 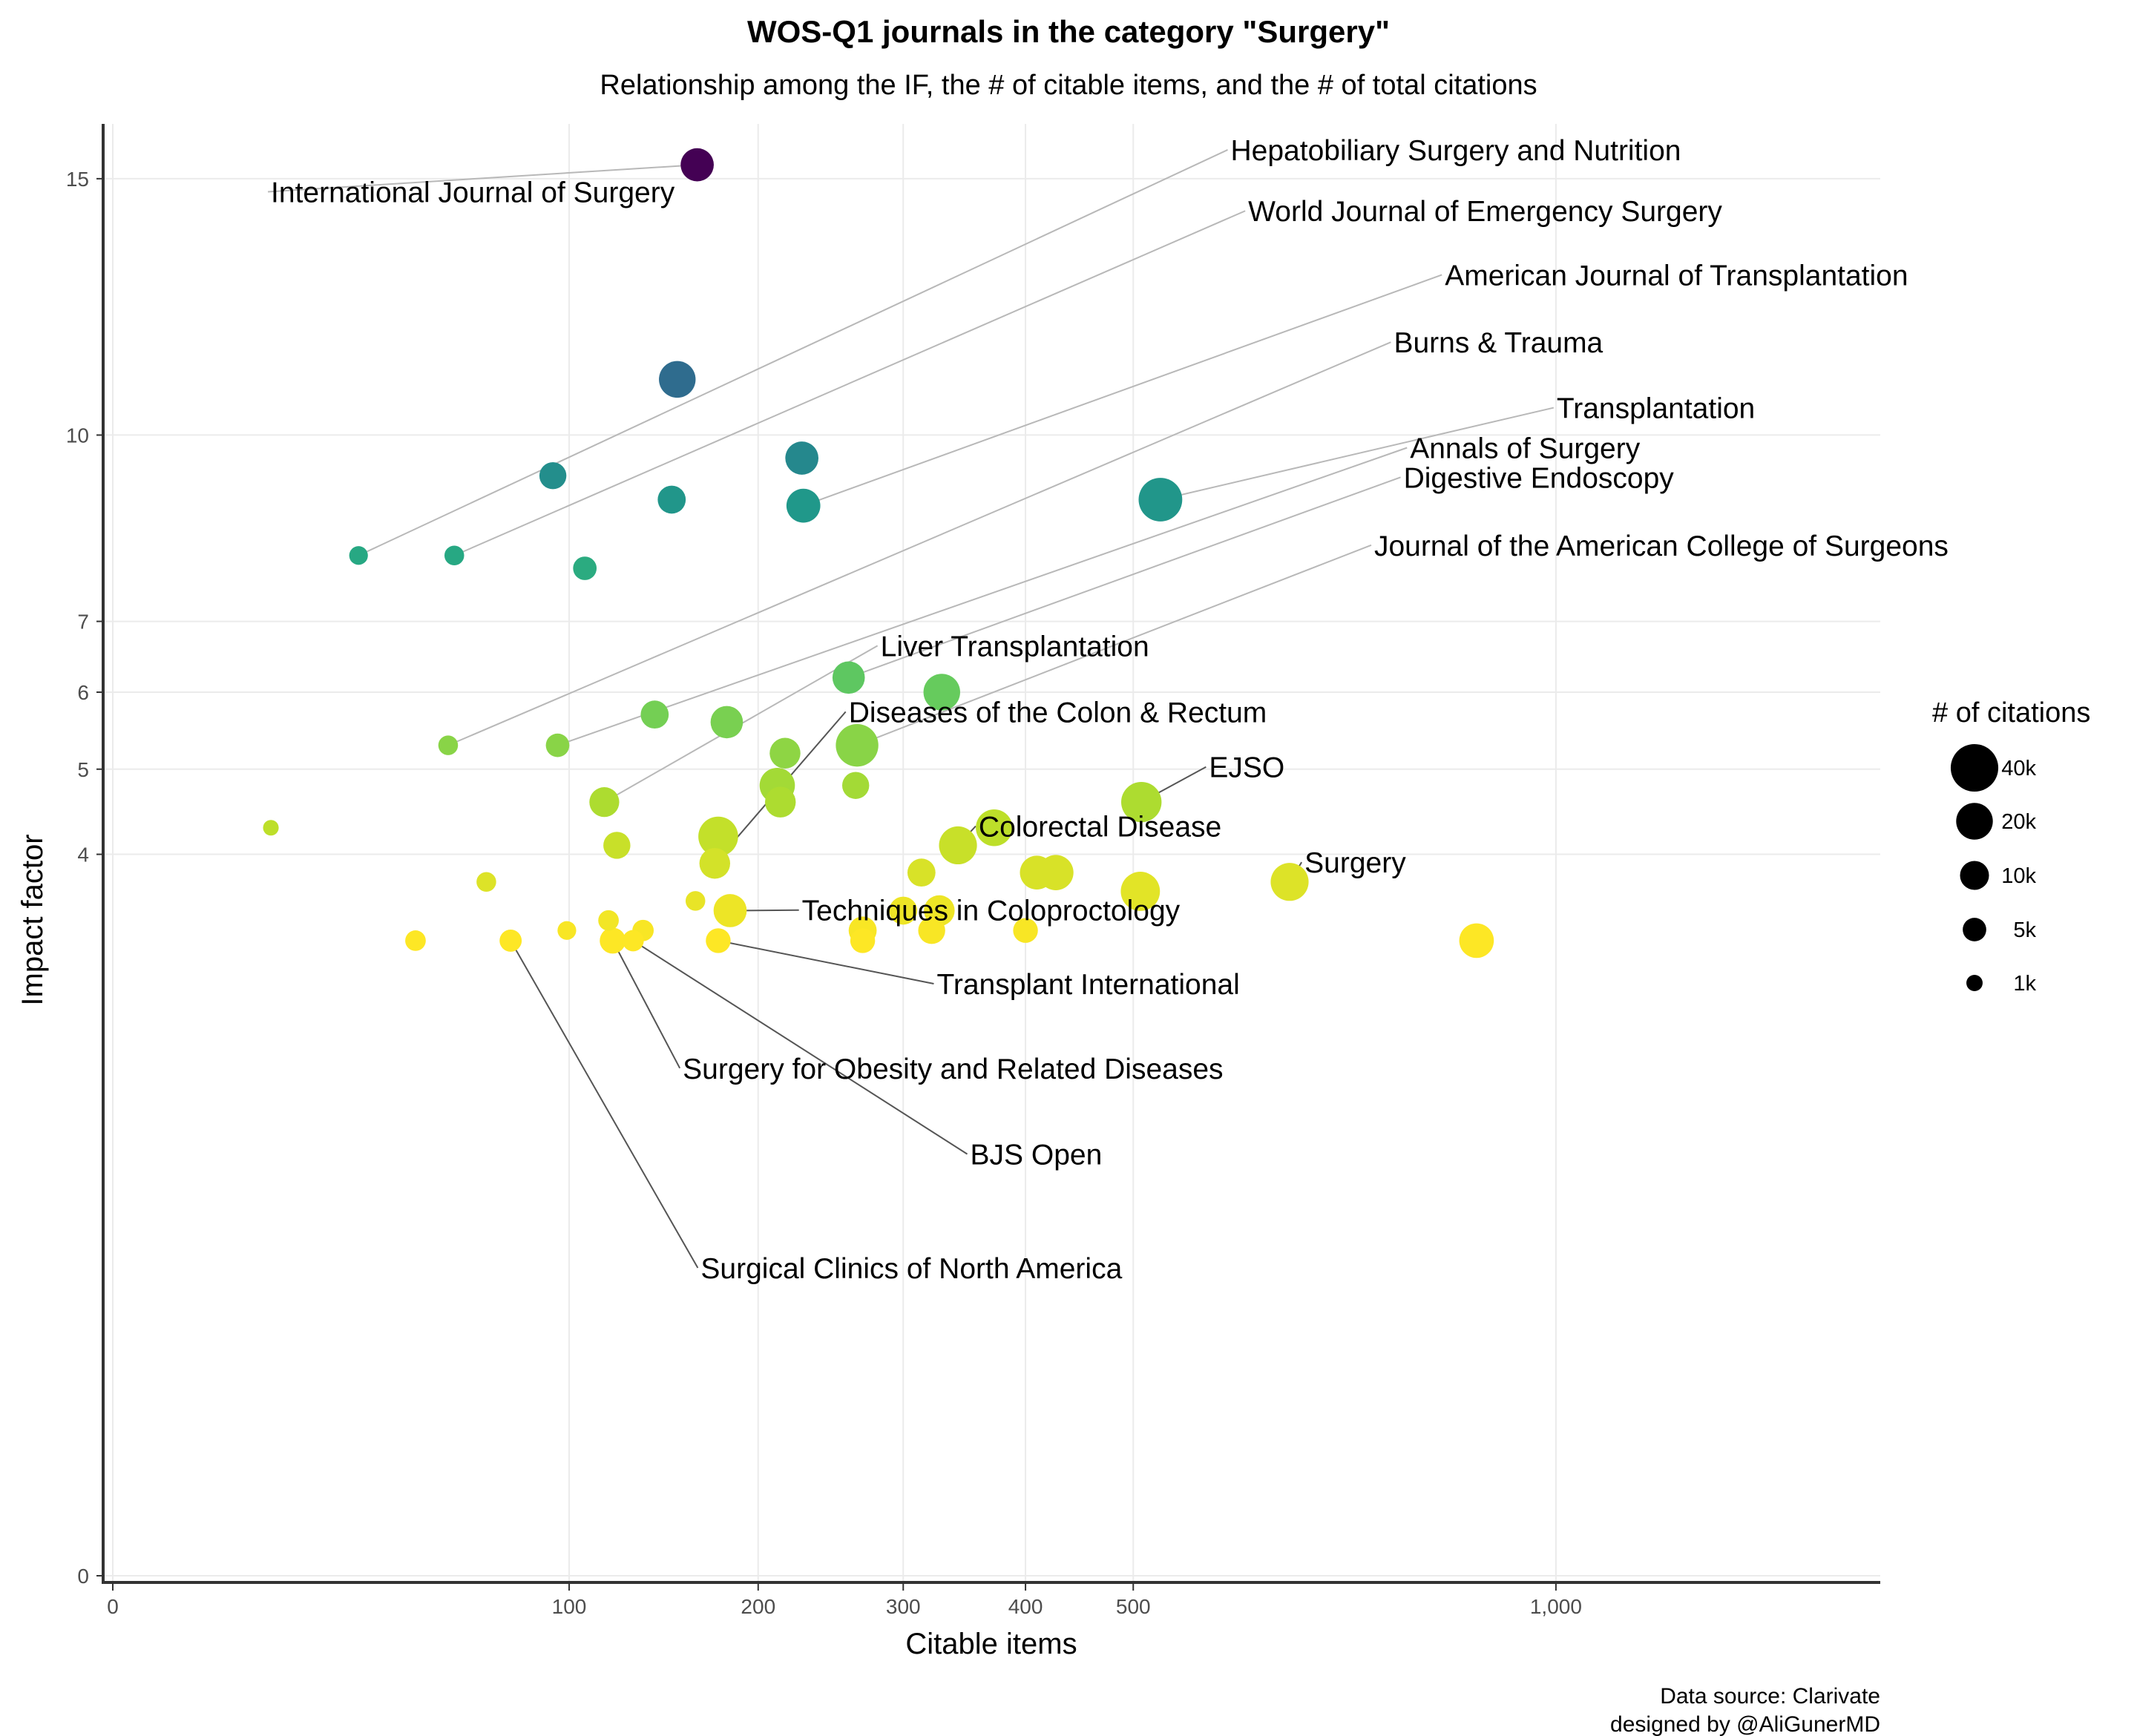 What do you see at coordinates (1676, 276) in the screenshot?
I see `point-label: American Journal of Transplantation` at bounding box center [1676, 276].